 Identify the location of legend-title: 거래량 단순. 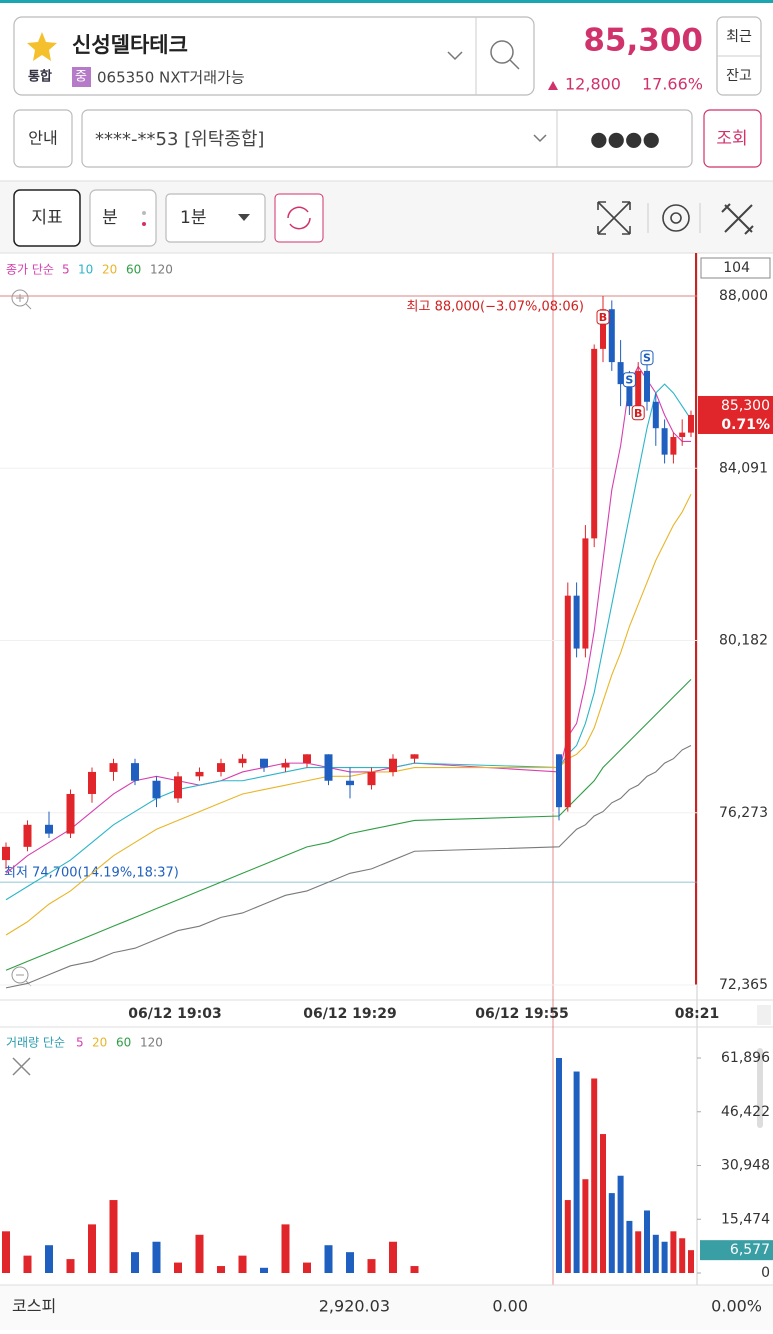
(35, 1043).